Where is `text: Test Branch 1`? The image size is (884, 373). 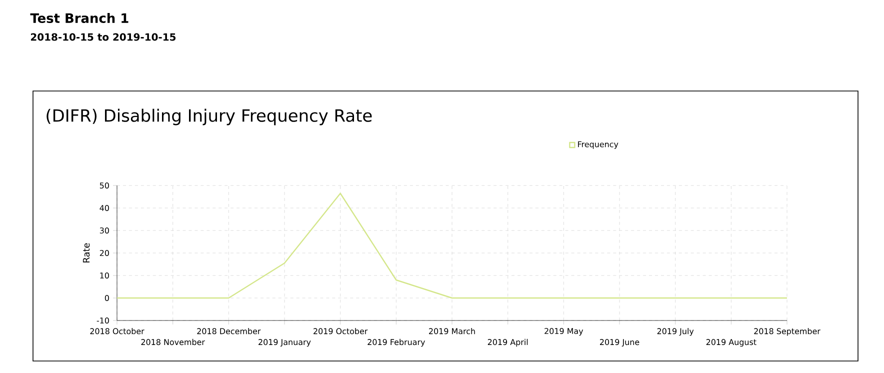
text: Test Branch 1 is located at coordinates (79, 18).